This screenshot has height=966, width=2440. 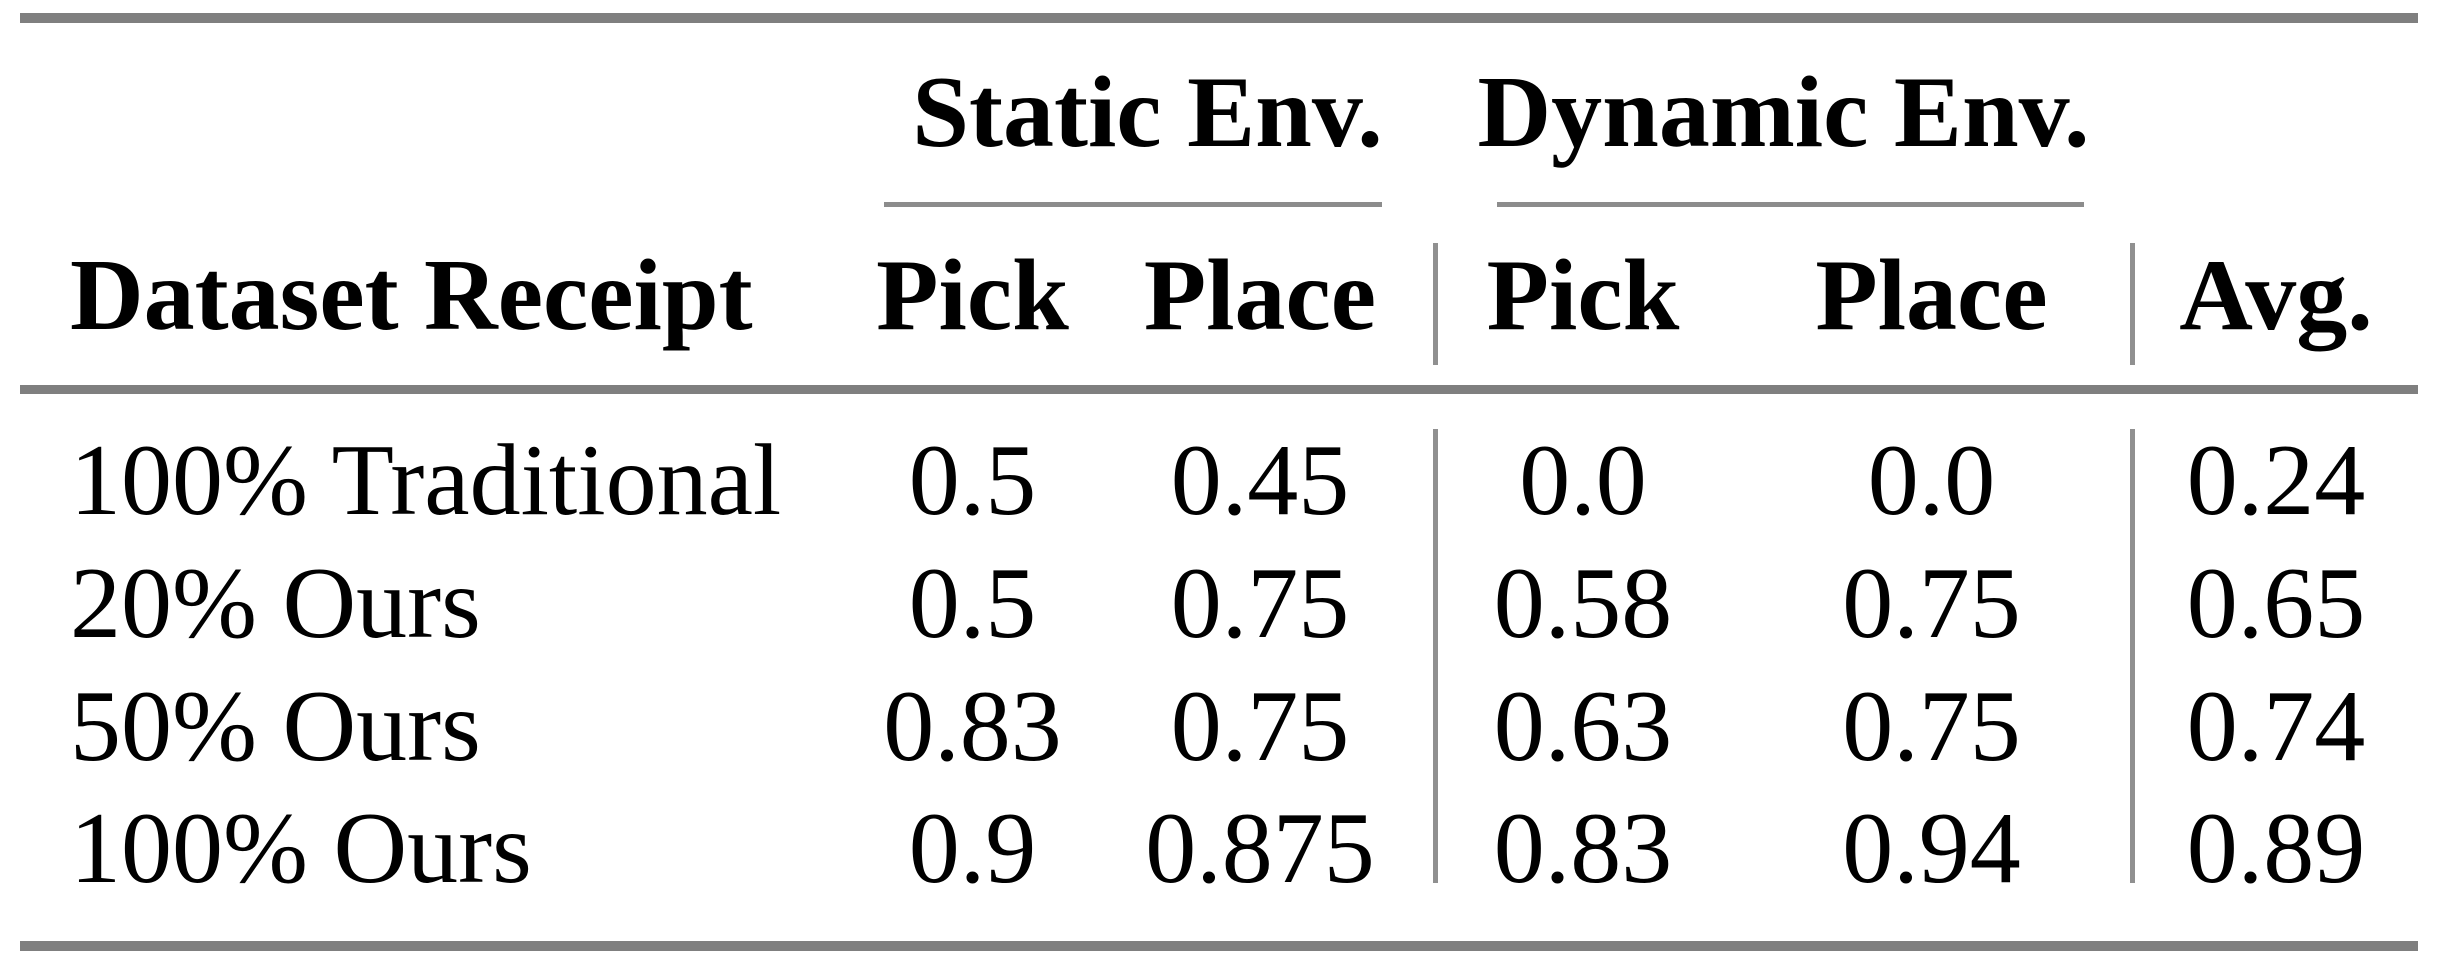 What do you see at coordinates (2132, 656) in the screenshot?
I see `dynamic-avg-separator-body` at bounding box center [2132, 656].